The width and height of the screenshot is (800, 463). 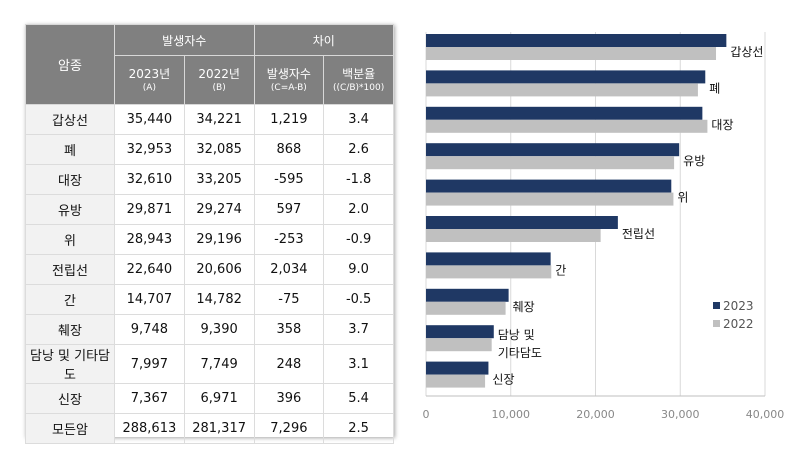 What do you see at coordinates (289, 364) in the screenshot?
I see `row-diff-count: 248` at bounding box center [289, 364].